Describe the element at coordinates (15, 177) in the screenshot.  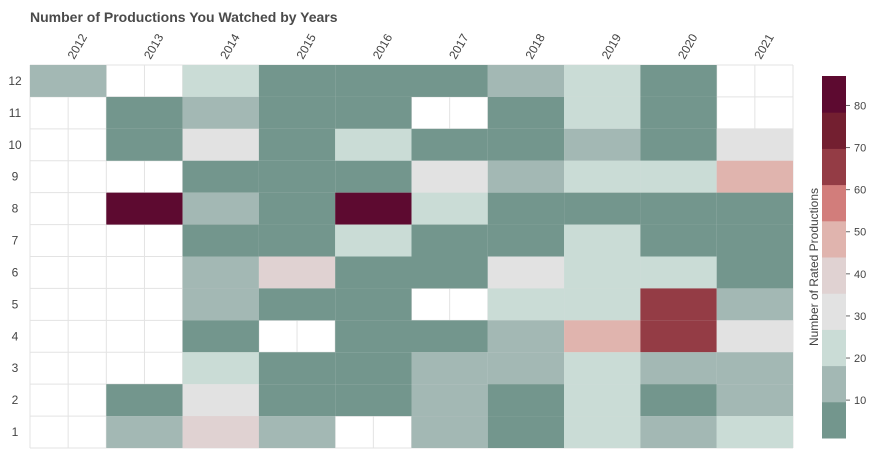
I see `y-tick-label: 9` at that location.